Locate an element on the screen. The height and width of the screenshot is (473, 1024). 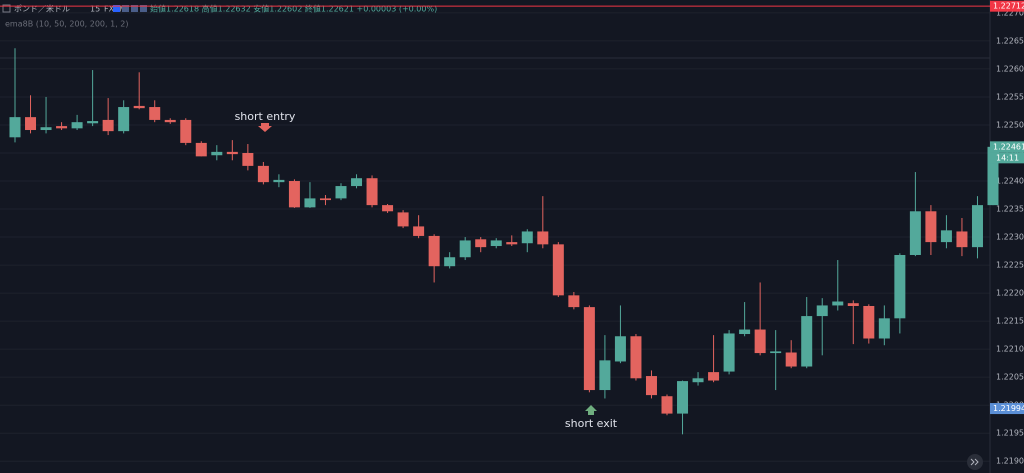
price-tag-label: 1.22712 is located at coordinates (1008, 6).